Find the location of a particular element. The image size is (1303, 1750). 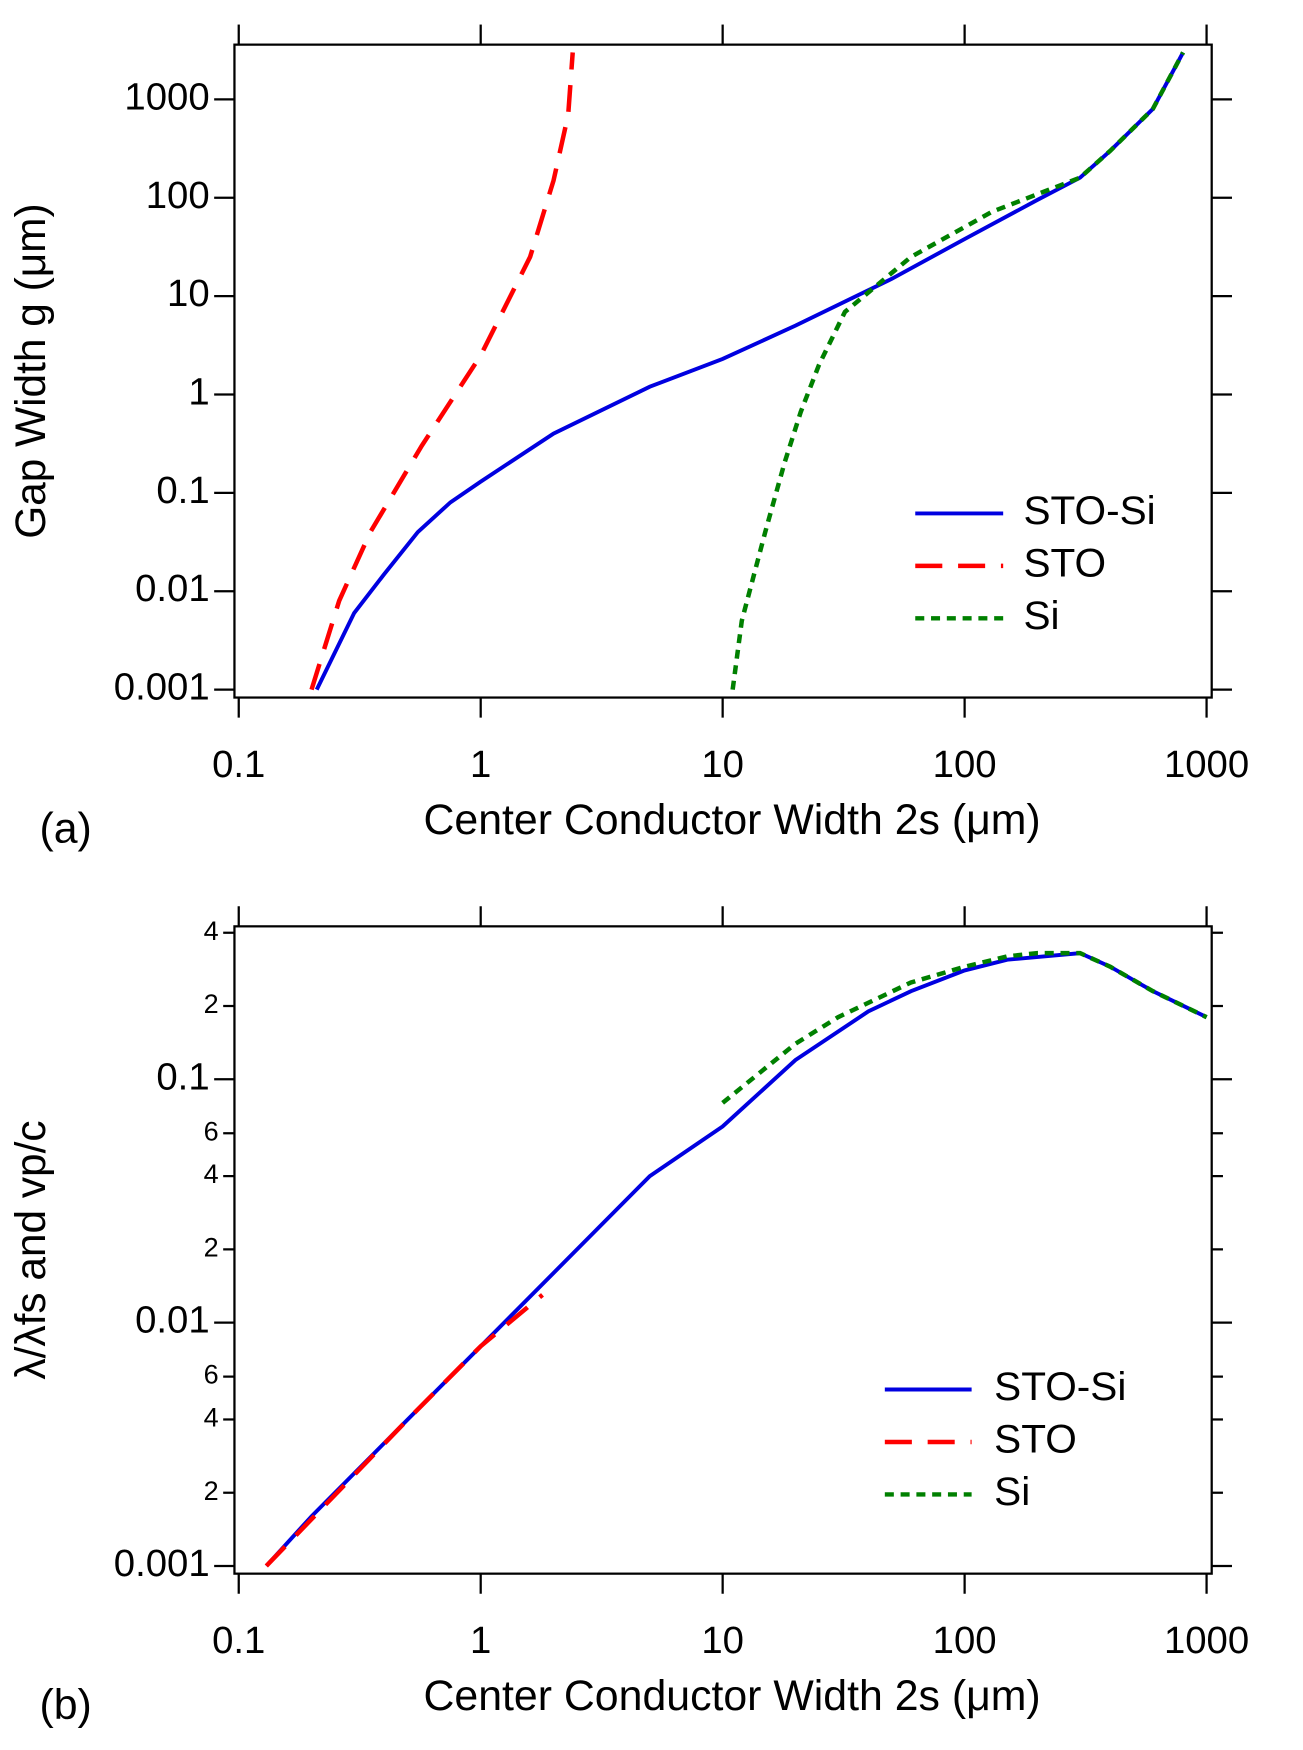

y-tick-label: 1 is located at coordinates (198, 392).